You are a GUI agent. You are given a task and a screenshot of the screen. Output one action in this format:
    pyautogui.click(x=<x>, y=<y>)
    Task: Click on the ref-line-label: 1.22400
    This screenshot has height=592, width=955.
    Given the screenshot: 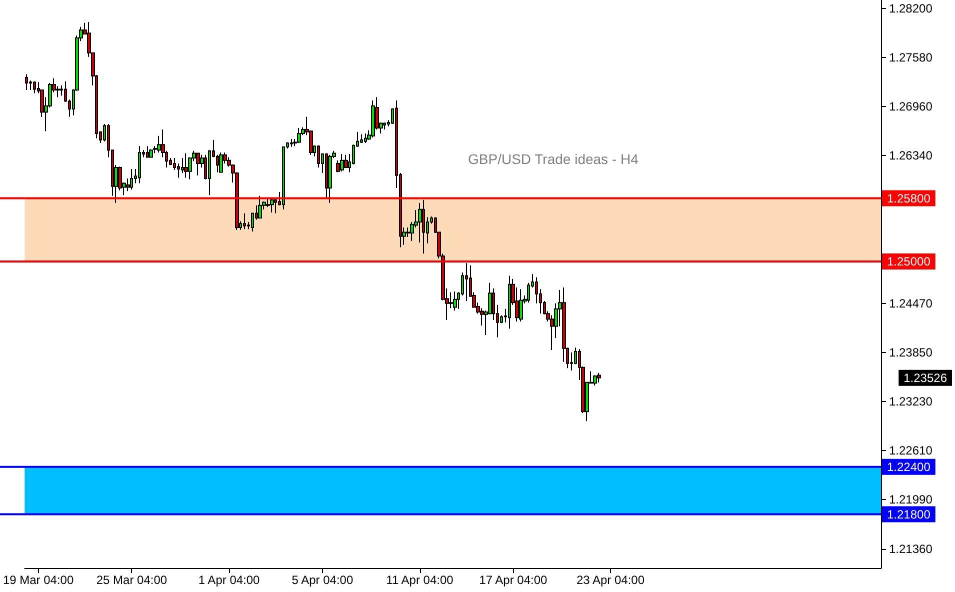 What is the action you would take?
    pyautogui.click(x=909, y=467)
    